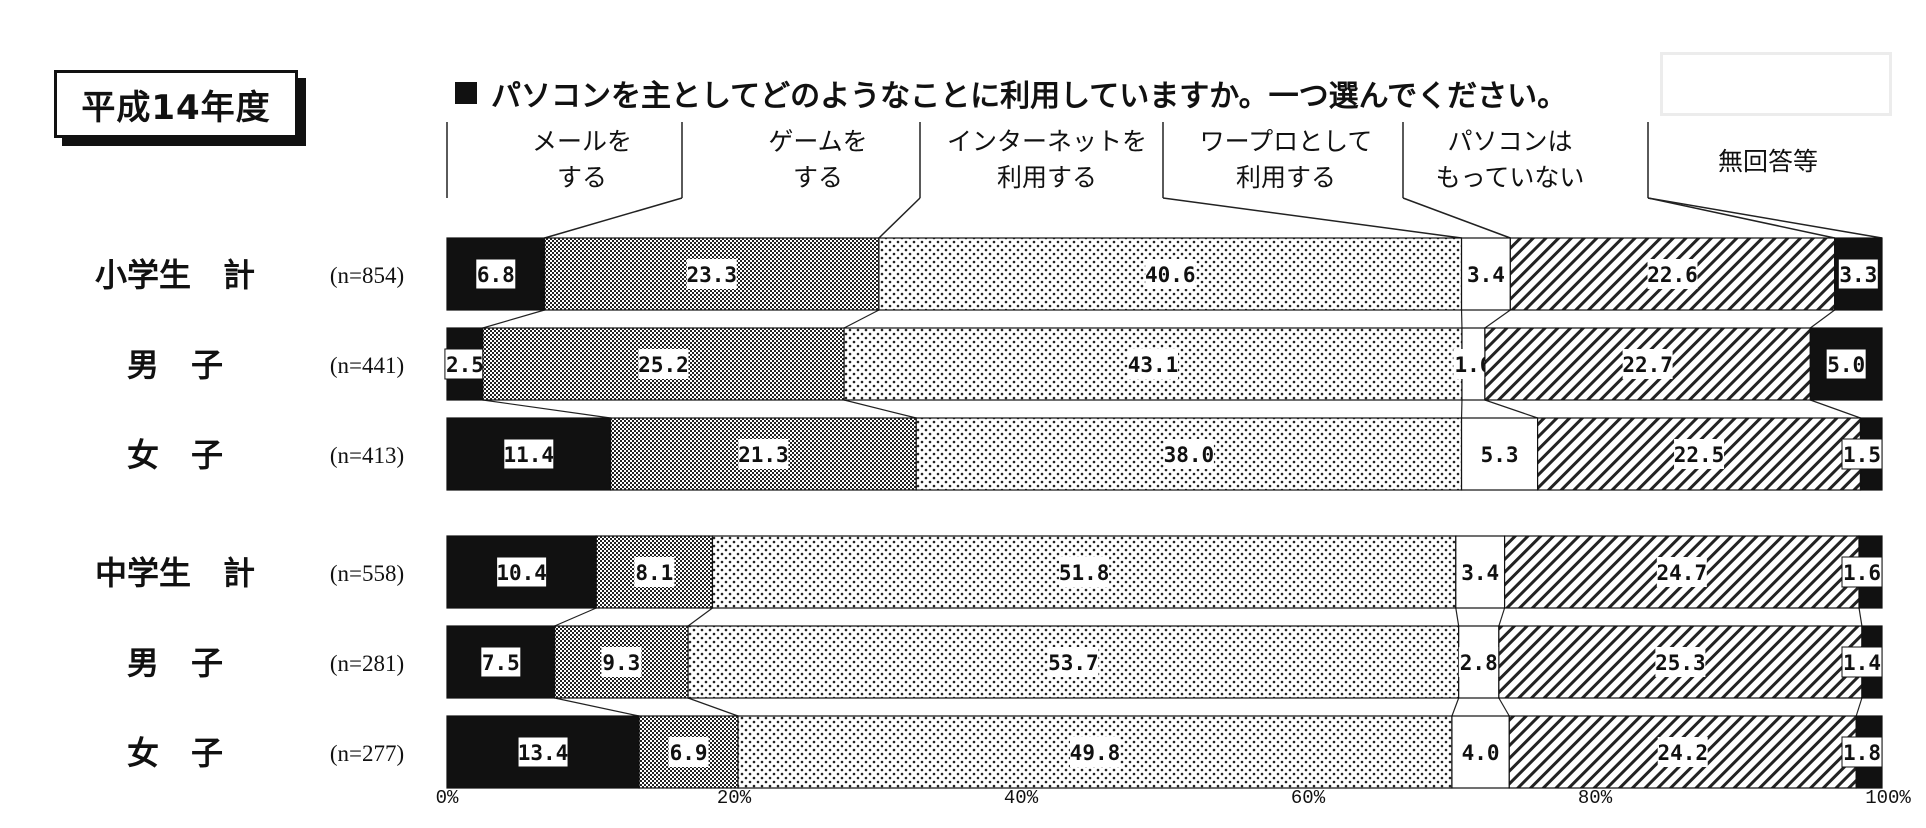  I want to click on category-label: 女 子, so click(175, 753).